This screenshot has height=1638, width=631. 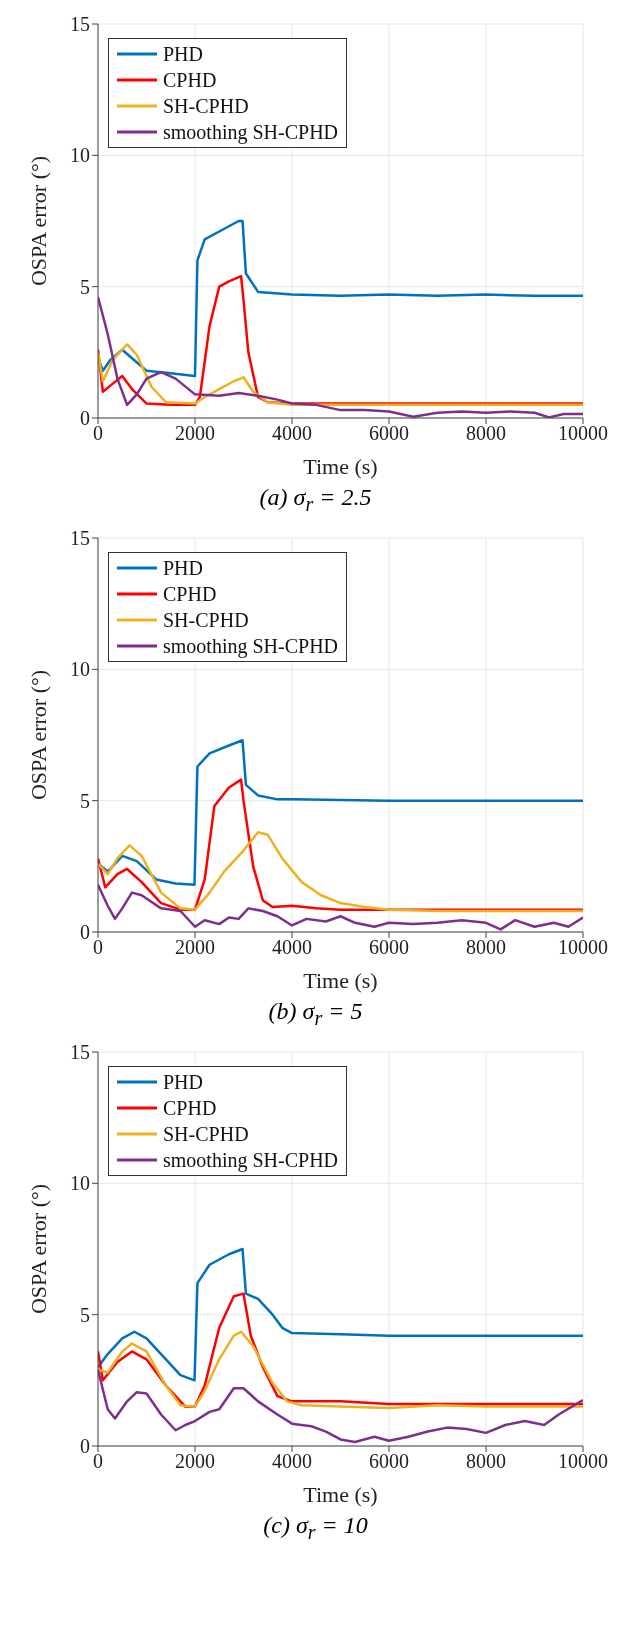 I want to click on text: (b) σ$_{r}$ = 5, so click(x=315, y=1013).